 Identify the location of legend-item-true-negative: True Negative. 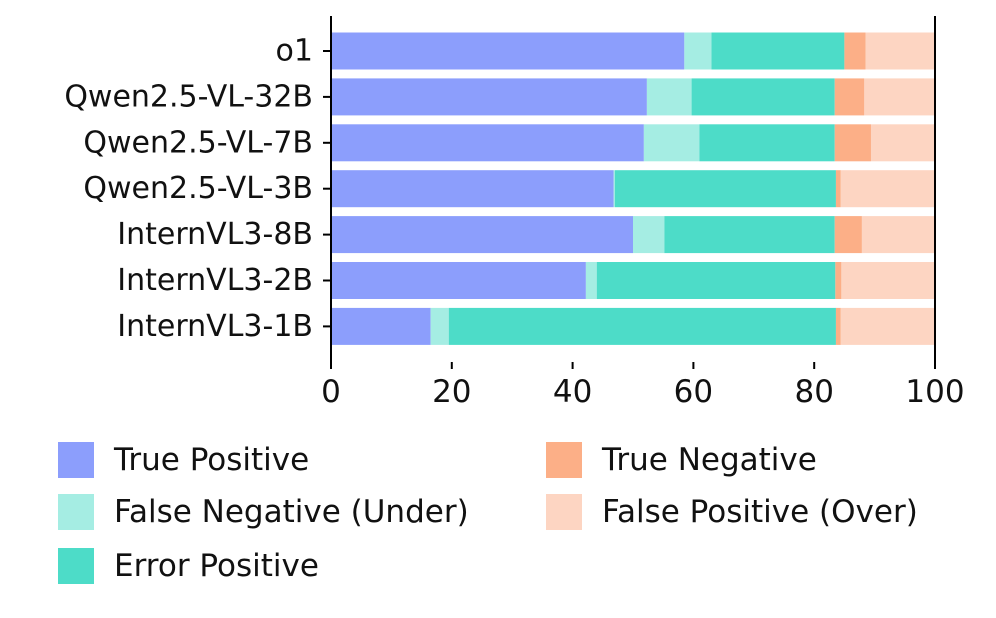
(681, 460).